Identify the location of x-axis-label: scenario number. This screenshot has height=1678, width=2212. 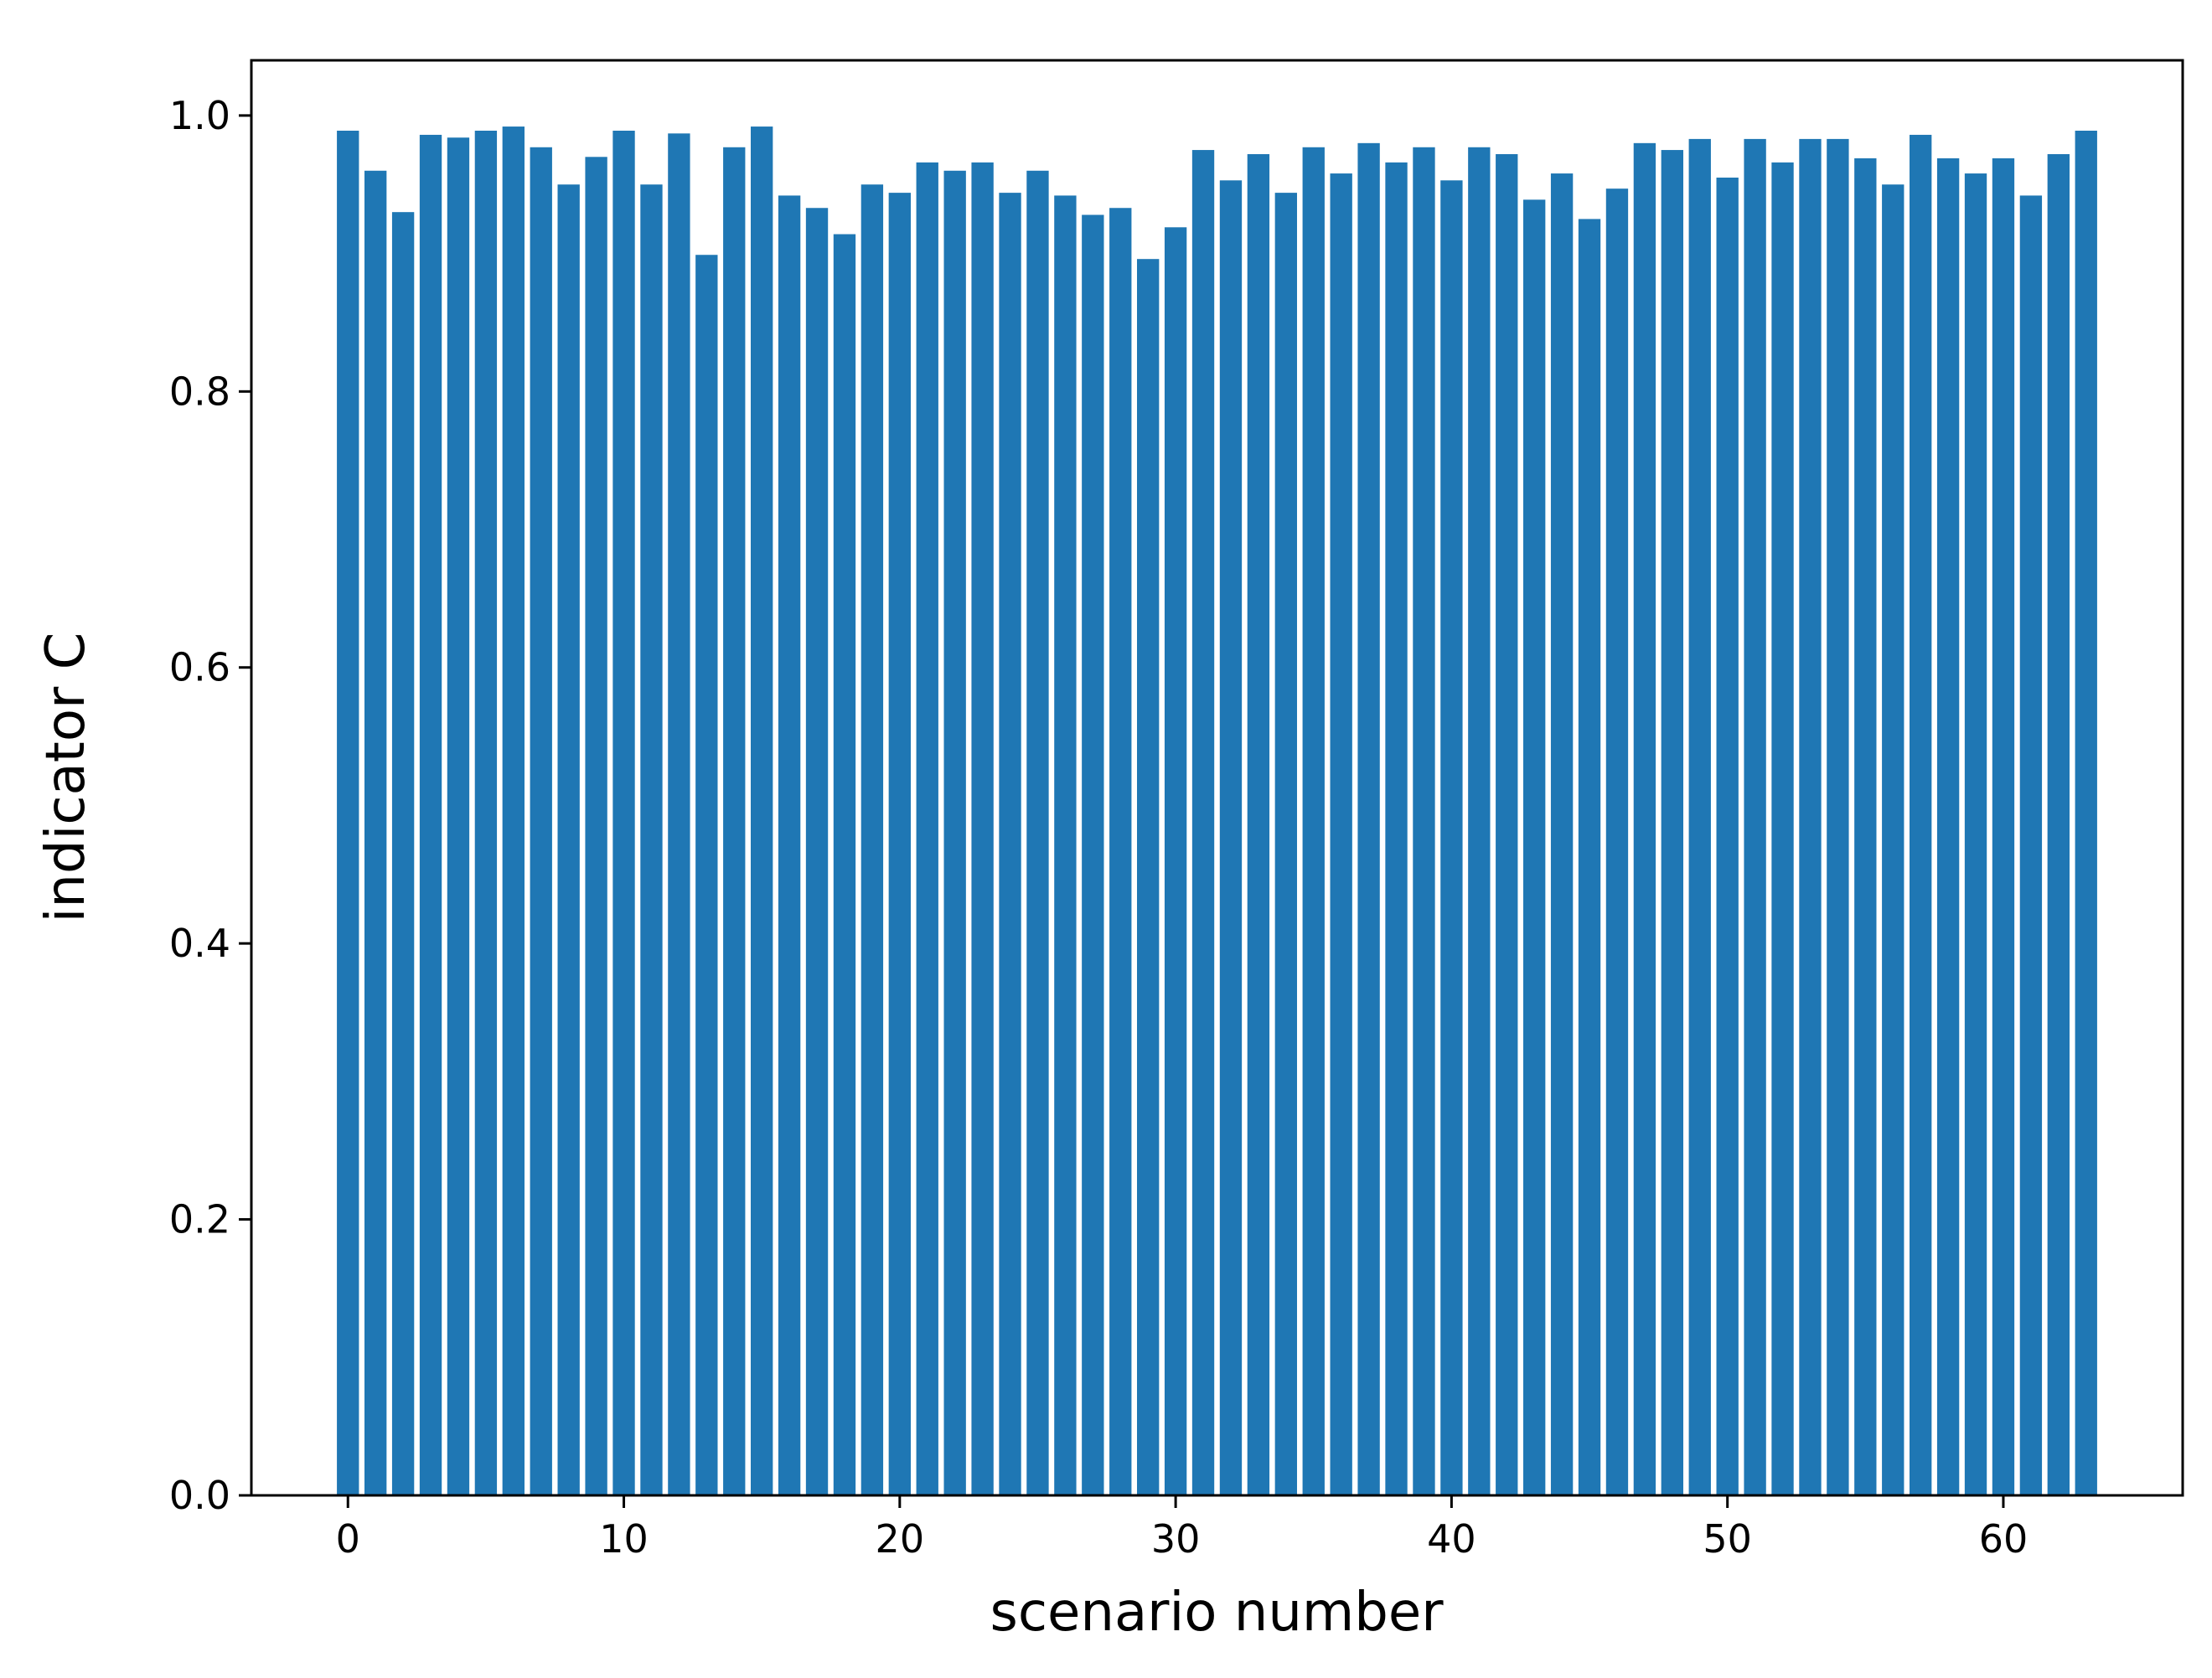
(1217, 1613).